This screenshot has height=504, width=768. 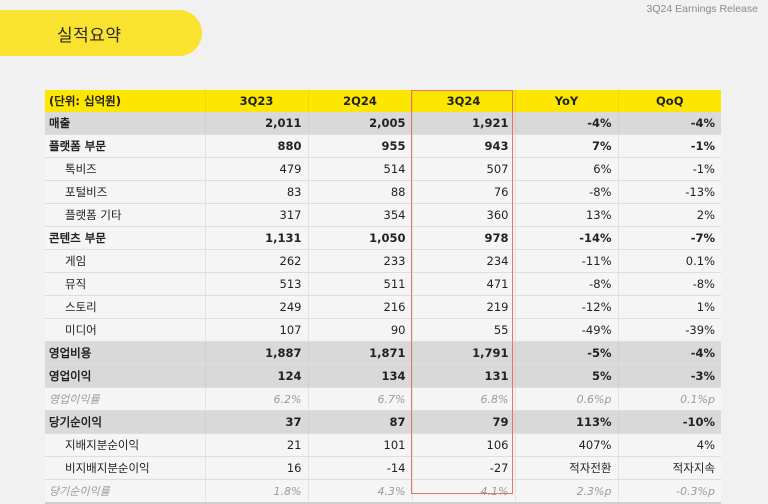 I want to click on cell-3q23: 262, so click(x=257, y=261).